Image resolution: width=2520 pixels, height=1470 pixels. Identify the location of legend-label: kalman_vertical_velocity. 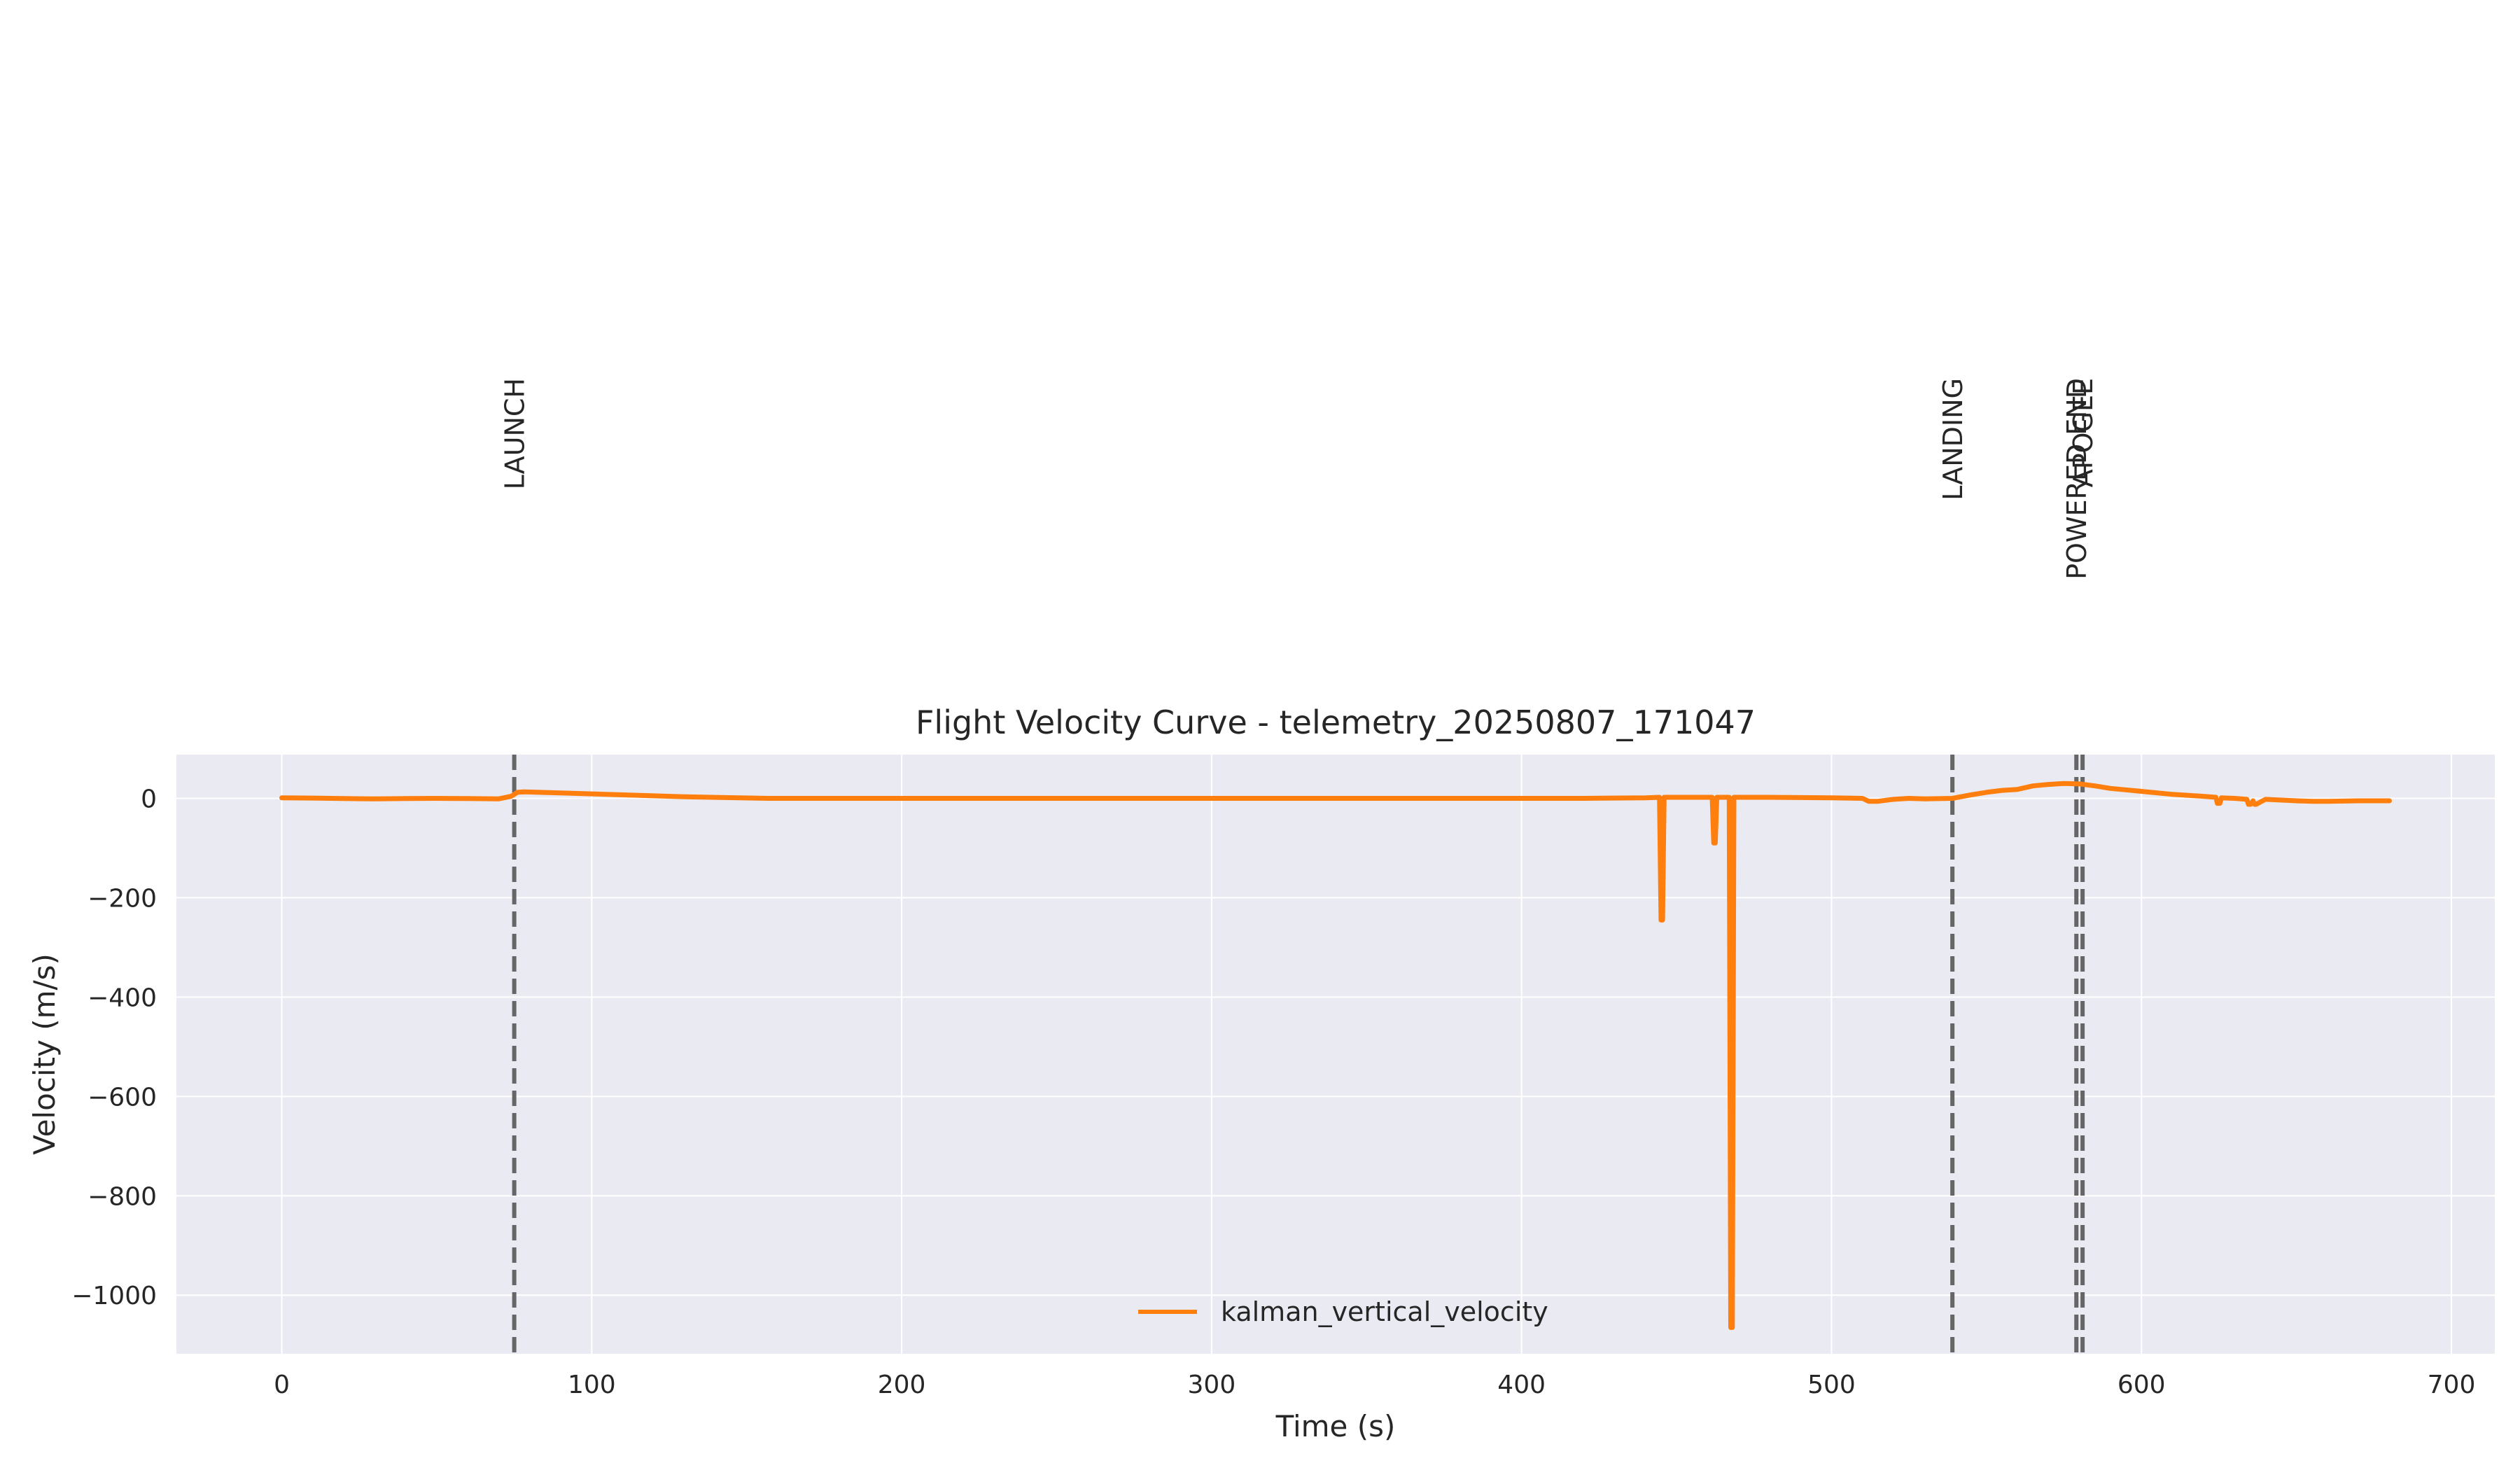
(1384, 1311).